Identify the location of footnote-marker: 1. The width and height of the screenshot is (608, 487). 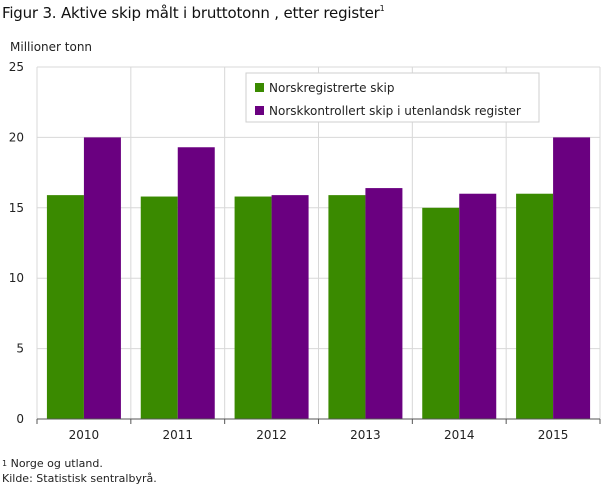
(5, 463).